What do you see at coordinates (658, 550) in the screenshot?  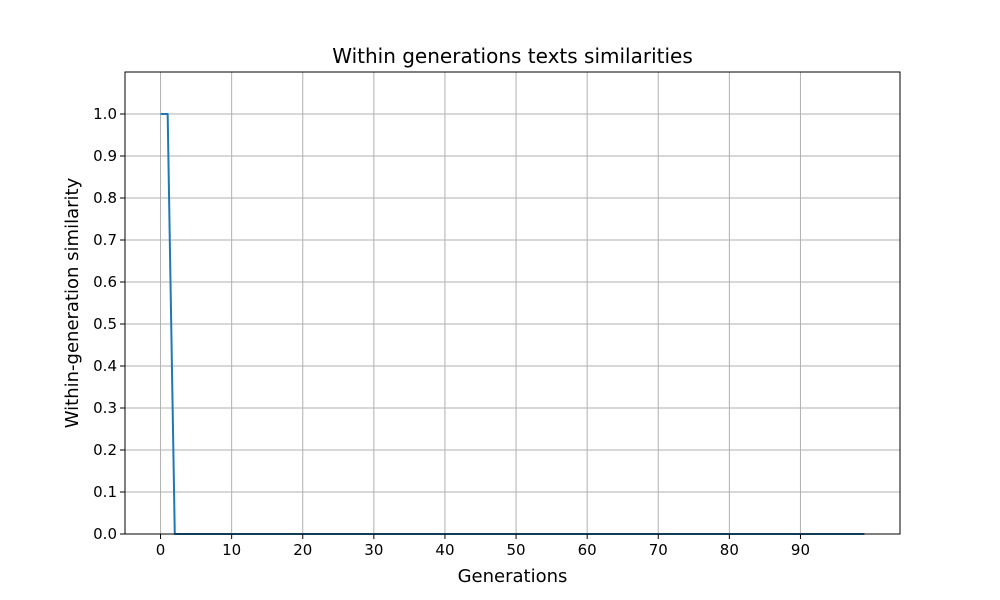 I see `x-tick-label: 70` at bounding box center [658, 550].